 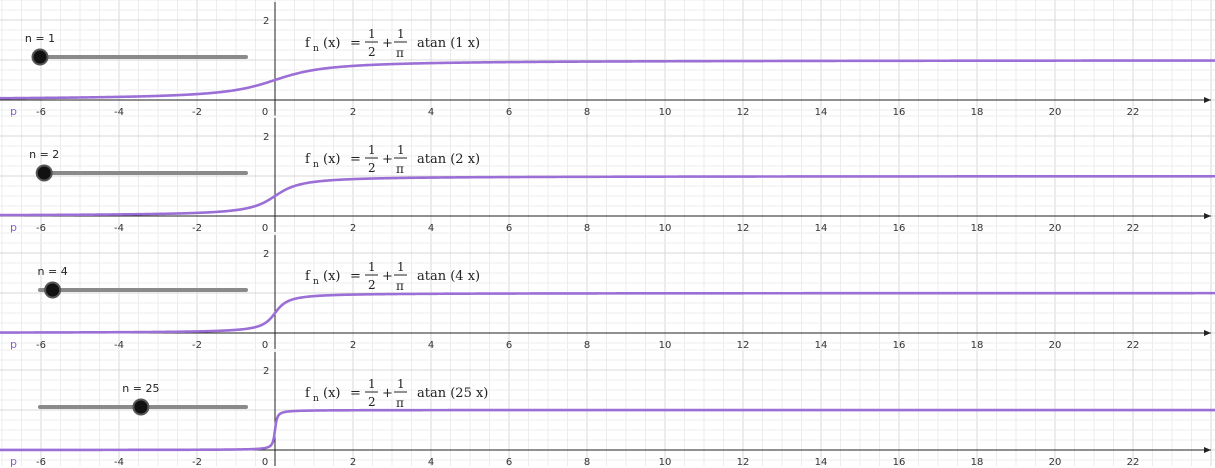 What do you see at coordinates (396, 393) in the screenshot?
I see `formula-label: f n (x) = 1 2 +1 π atan (25 x)` at bounding box center [396, 393].